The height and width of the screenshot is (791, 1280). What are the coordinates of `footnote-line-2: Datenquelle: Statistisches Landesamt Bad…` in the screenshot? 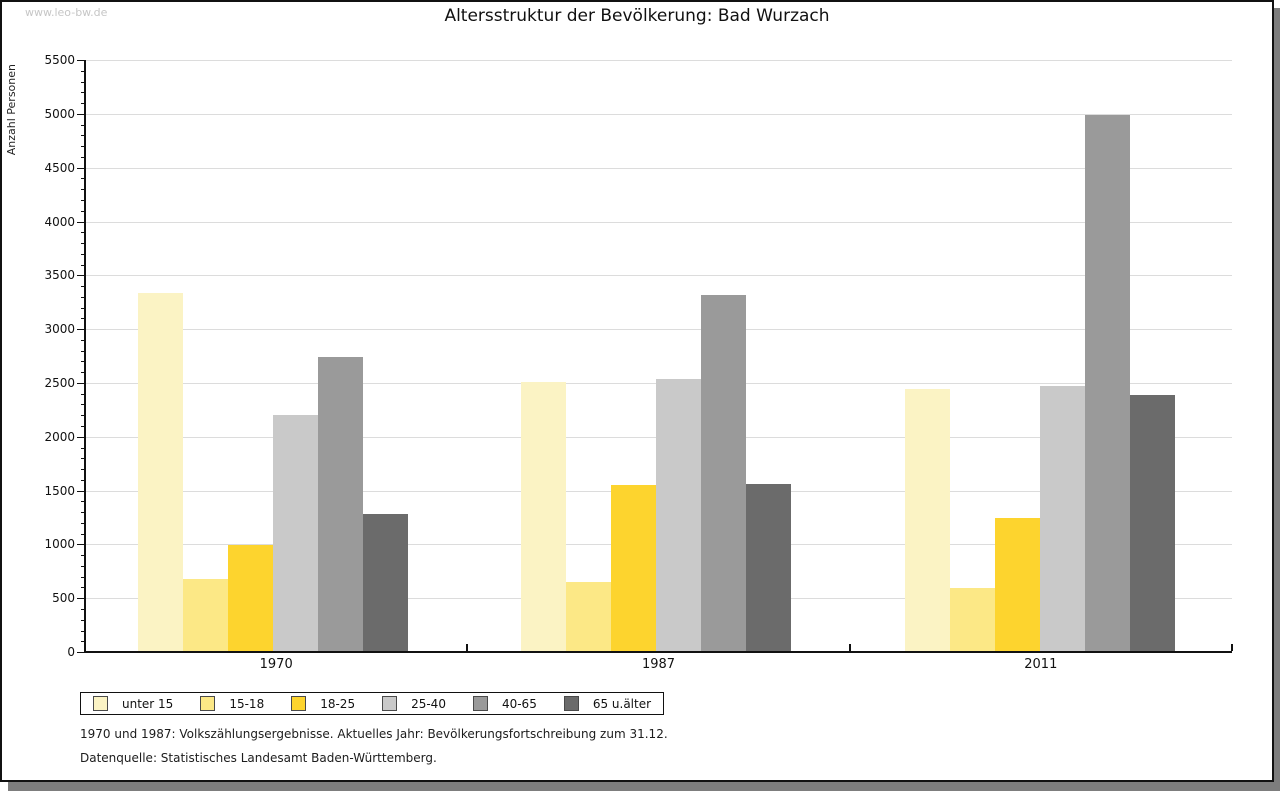 It's located at (258, 758).